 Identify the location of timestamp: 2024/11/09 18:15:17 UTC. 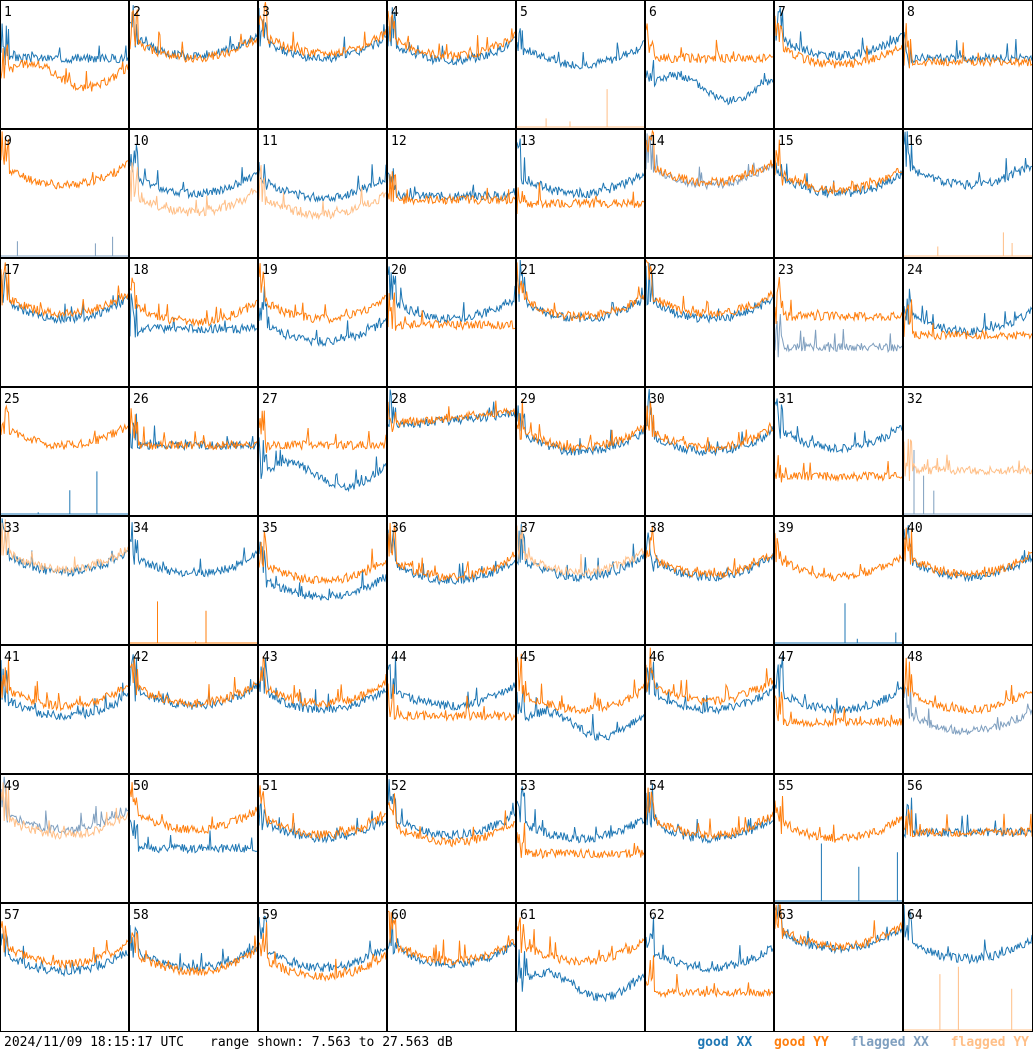
(94, 1042).